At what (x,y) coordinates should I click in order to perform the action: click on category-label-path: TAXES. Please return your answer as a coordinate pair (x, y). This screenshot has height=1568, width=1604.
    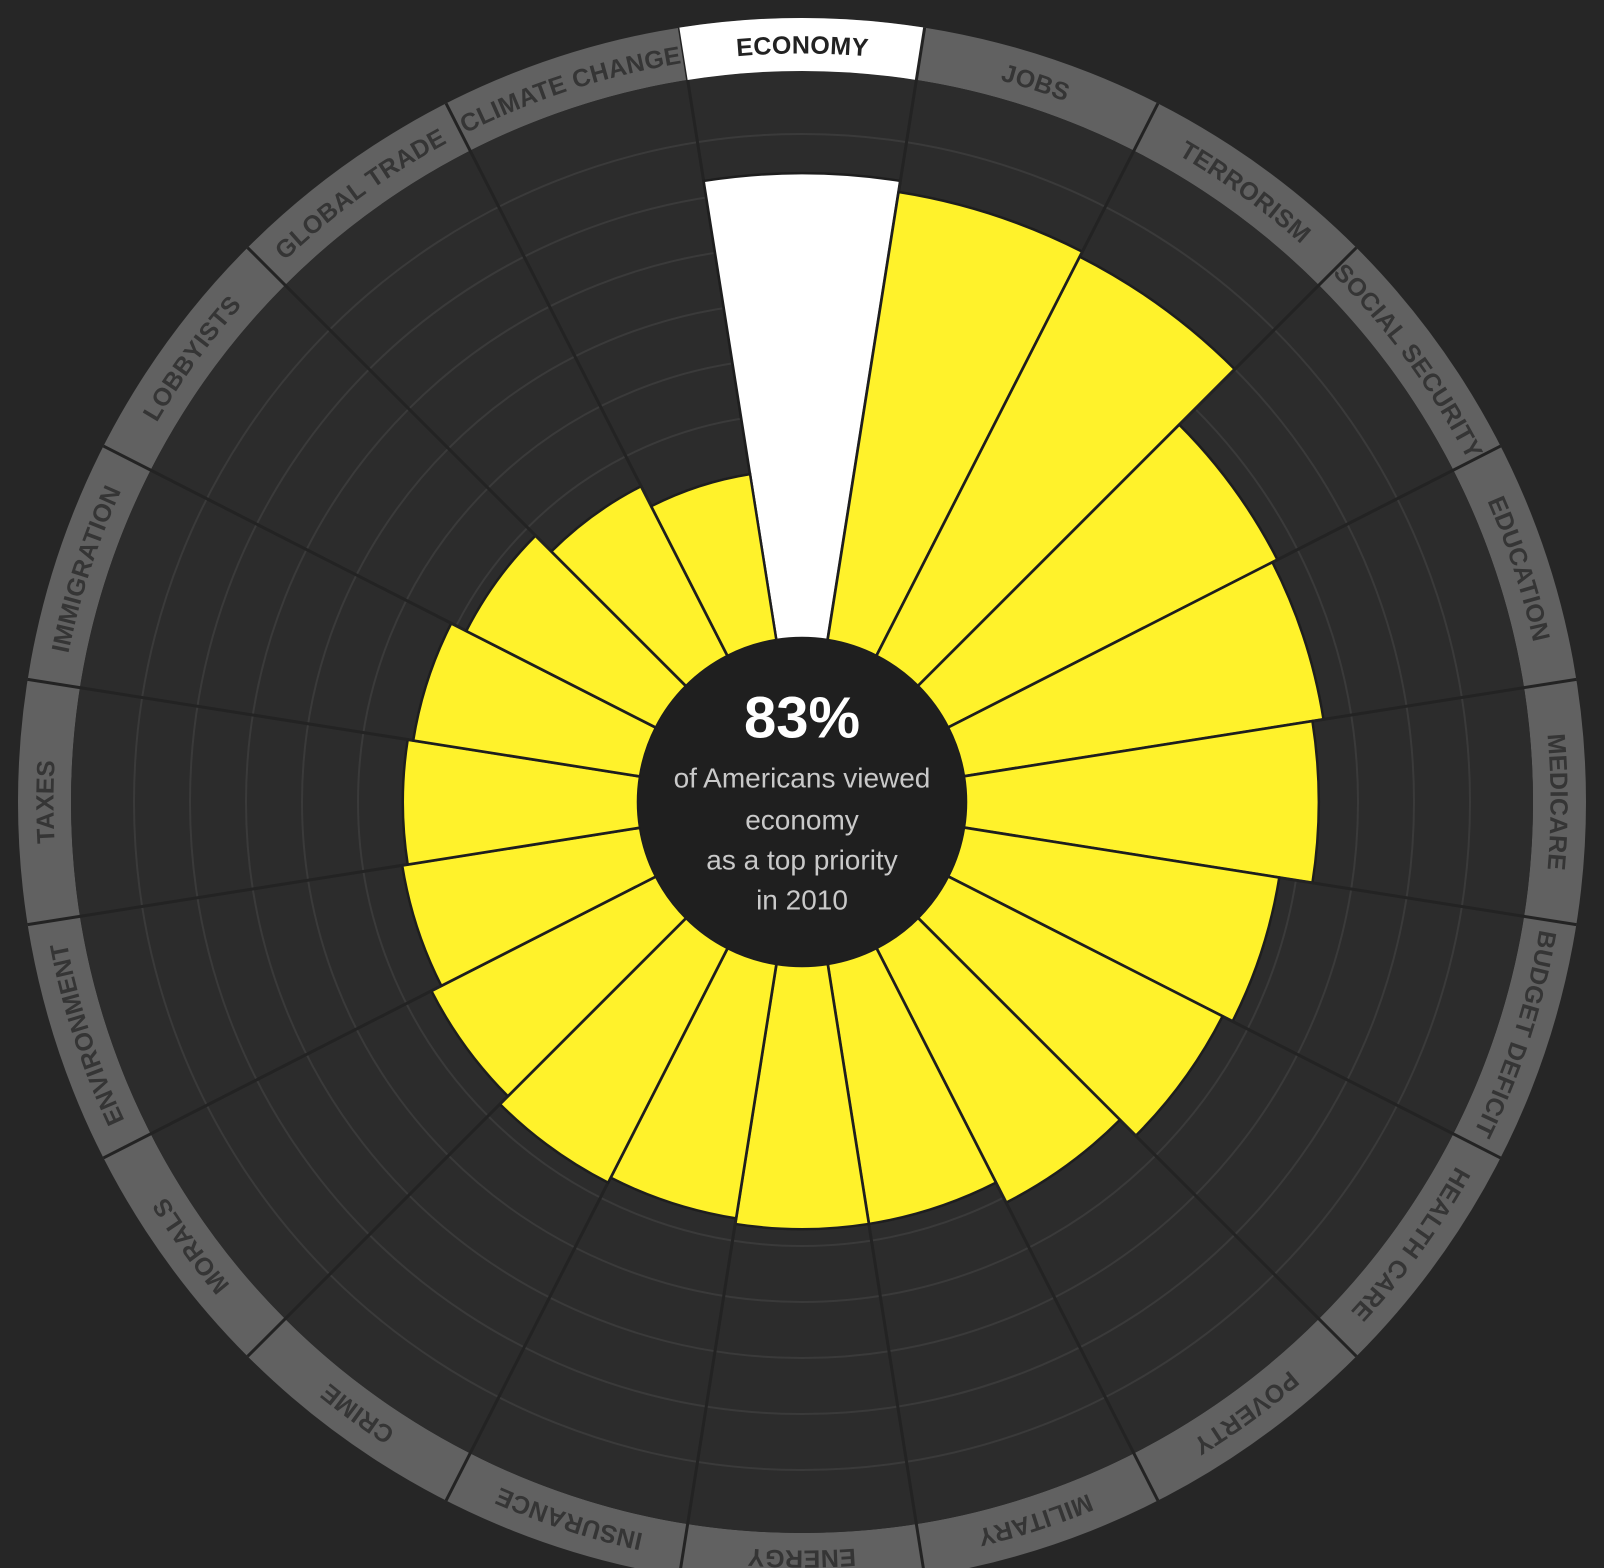
    Looking at the image, I should click on (45, 801).